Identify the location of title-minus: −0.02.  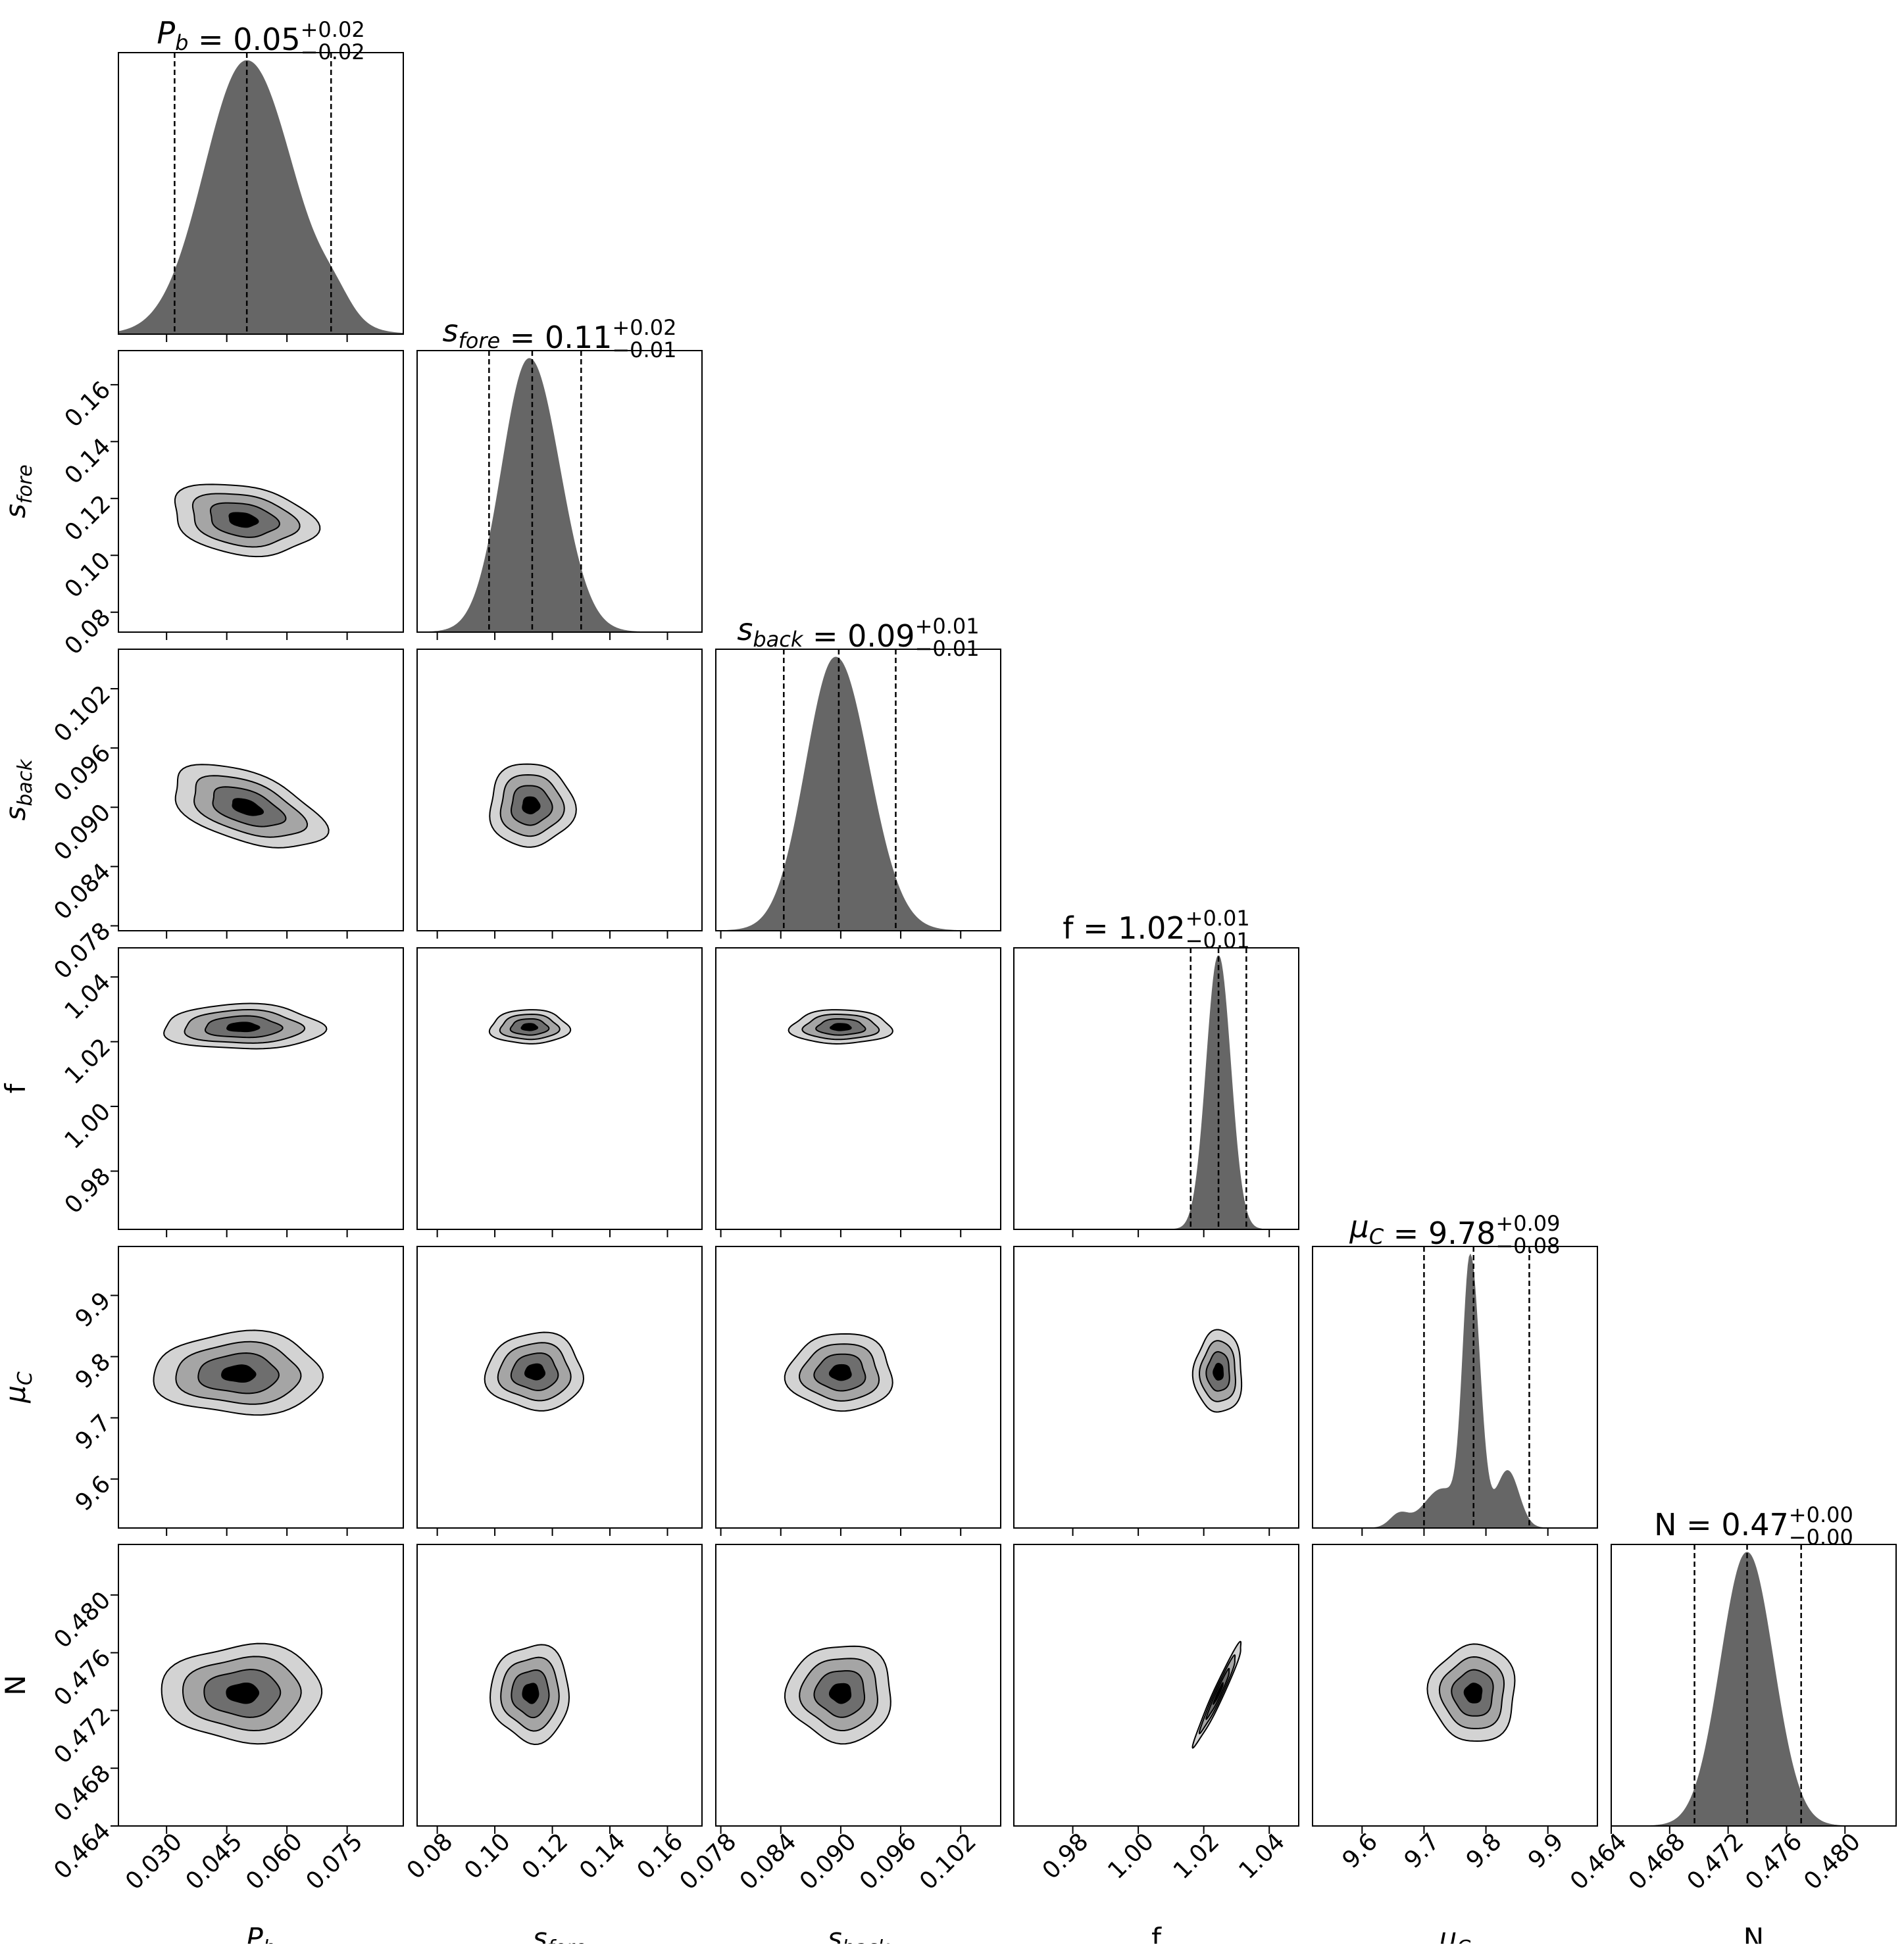
(333, 51).